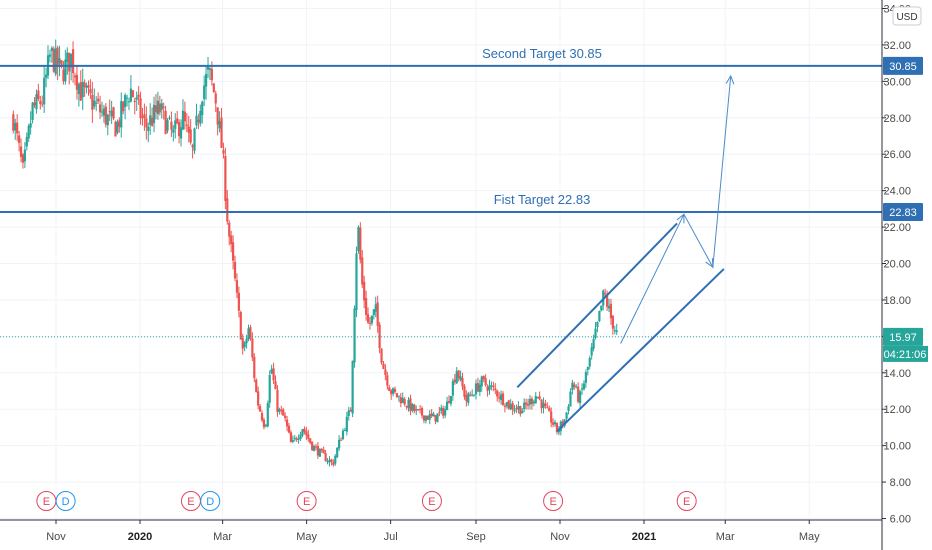  What do you see at coordinates (903, 65) in the screenshot?
I see `level-price-tag` at bounding box center [903, 65].